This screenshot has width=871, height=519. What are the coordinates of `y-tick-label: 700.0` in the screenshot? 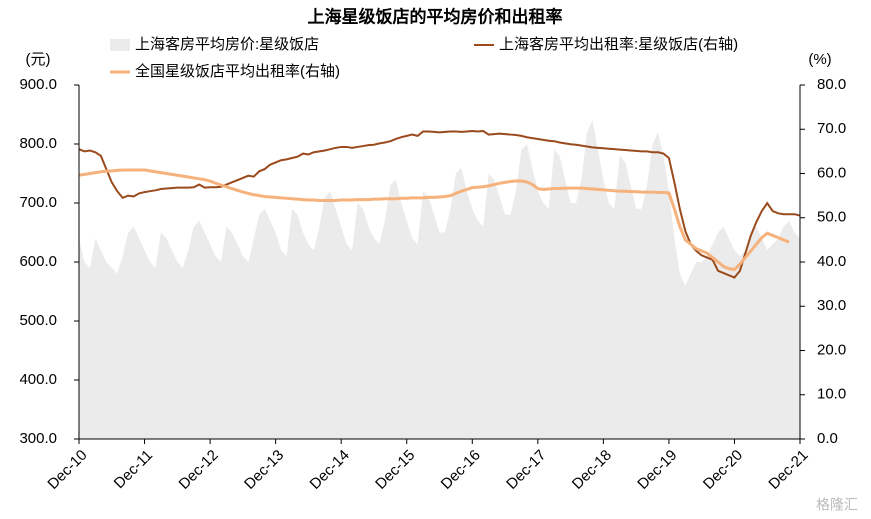 It's located at (38, 202).